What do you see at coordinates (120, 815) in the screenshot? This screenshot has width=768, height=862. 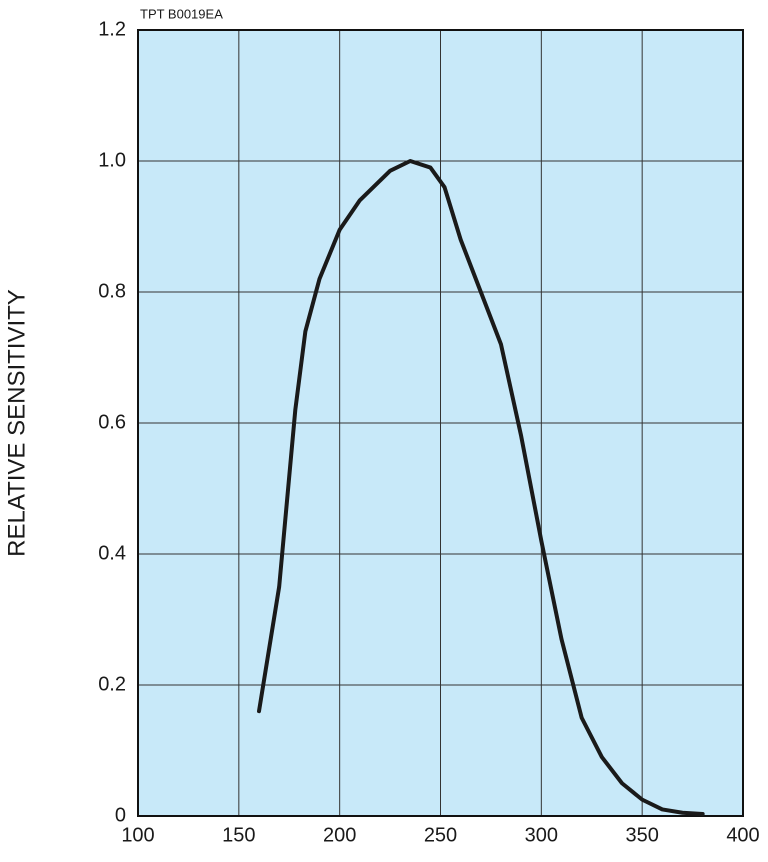 I see `y-tick-label: 0` at bounding box center [120, 815].